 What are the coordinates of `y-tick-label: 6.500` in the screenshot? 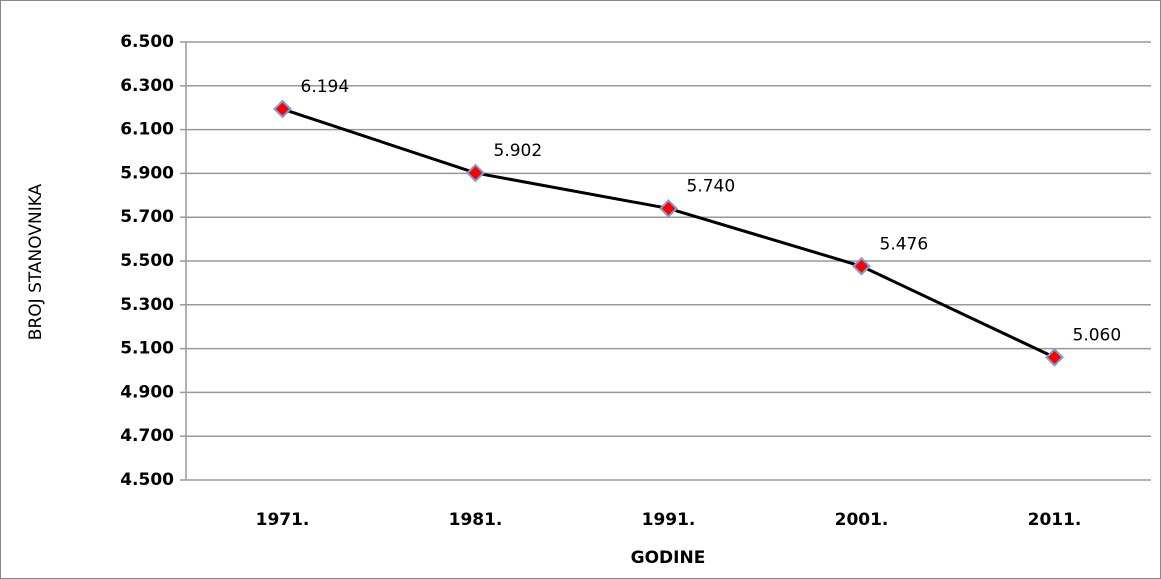 It's located at (147, 42).